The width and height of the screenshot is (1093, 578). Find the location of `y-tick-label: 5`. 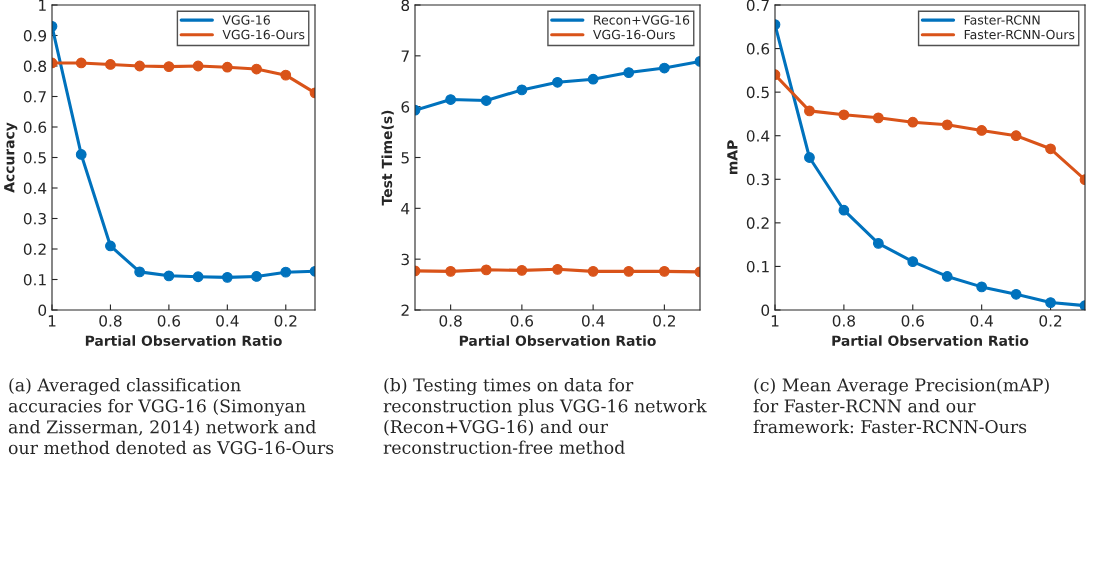

y-tick-label: 5 is located at coordinates (405, 158).